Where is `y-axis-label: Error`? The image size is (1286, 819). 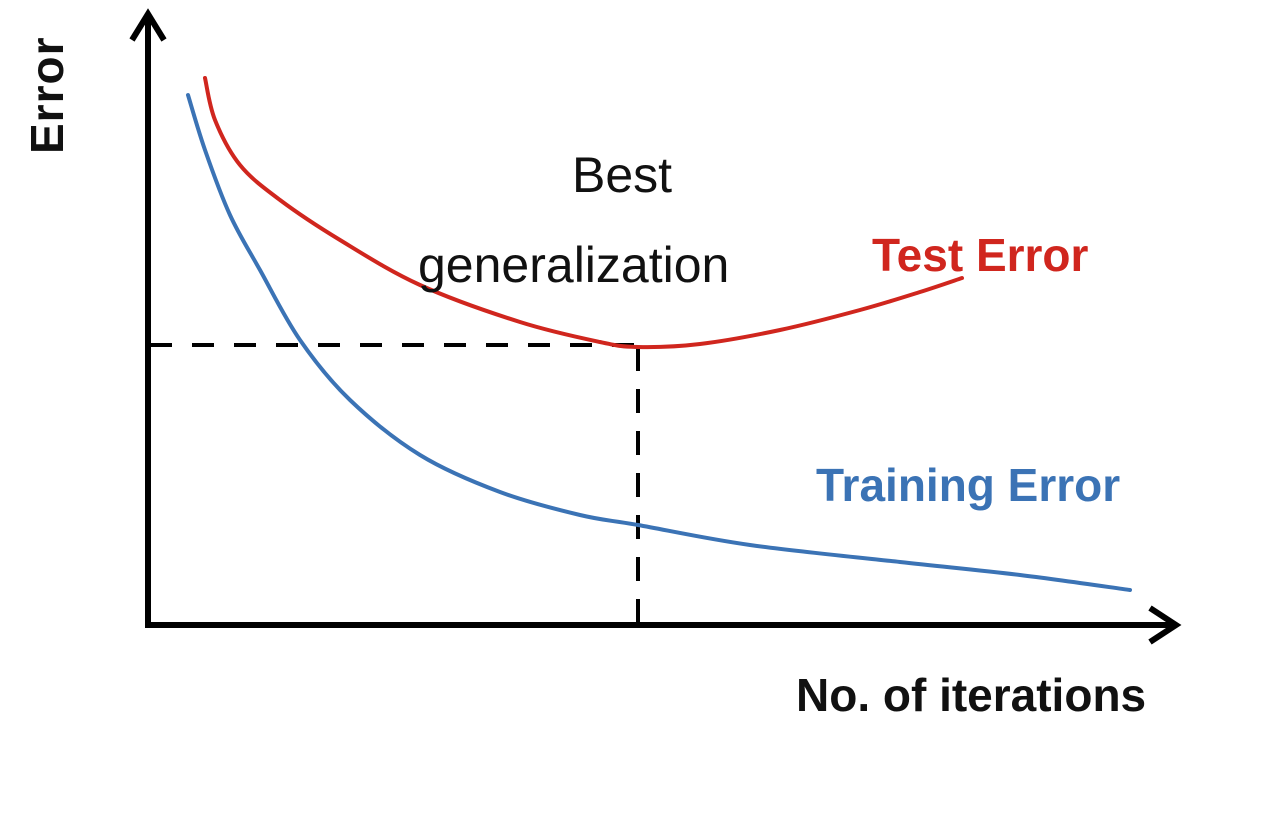
y-axis-label: Error is located at coordinates (47, 95).